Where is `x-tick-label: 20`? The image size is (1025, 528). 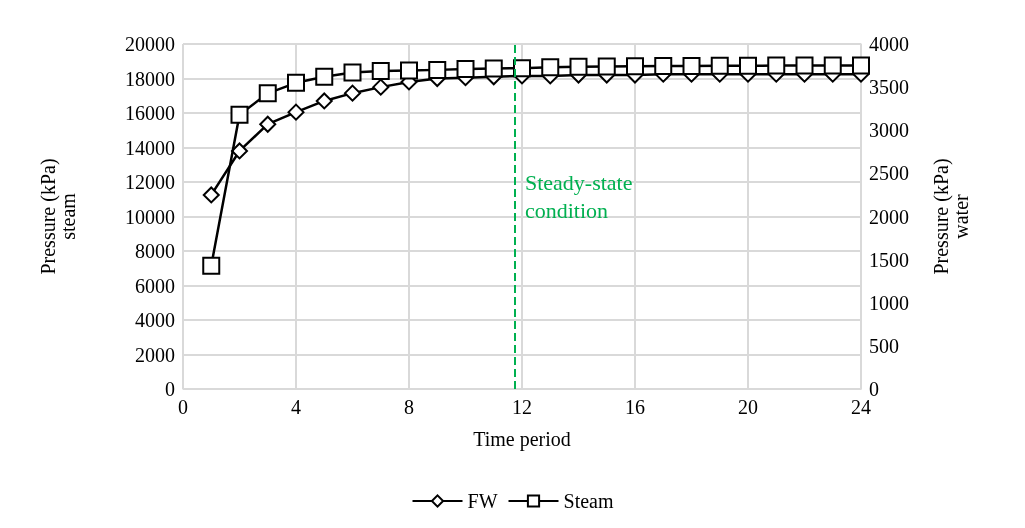 x-tick-label: 20 is located at coordinates (748, 407).